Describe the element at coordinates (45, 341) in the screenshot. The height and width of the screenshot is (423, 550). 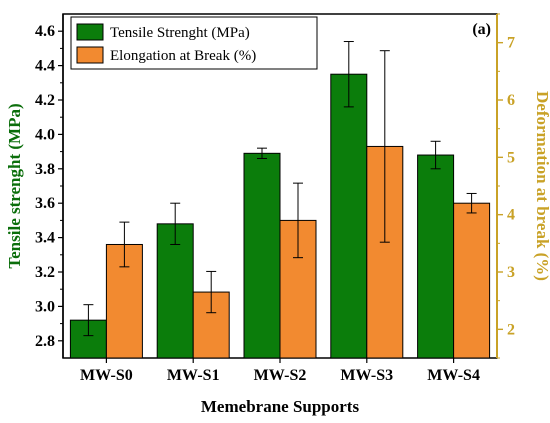
I see `left-y-tick-label: 2.8` at that location.